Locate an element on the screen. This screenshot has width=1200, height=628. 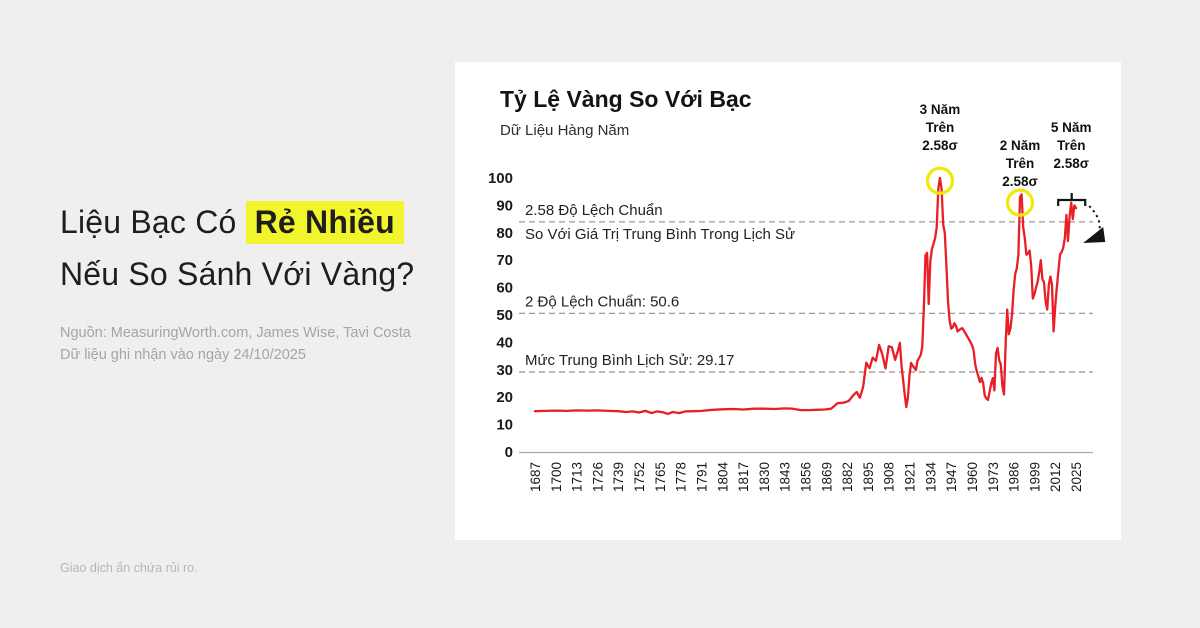
x-tick-label: 1947 is located at coordinates (951, 477).